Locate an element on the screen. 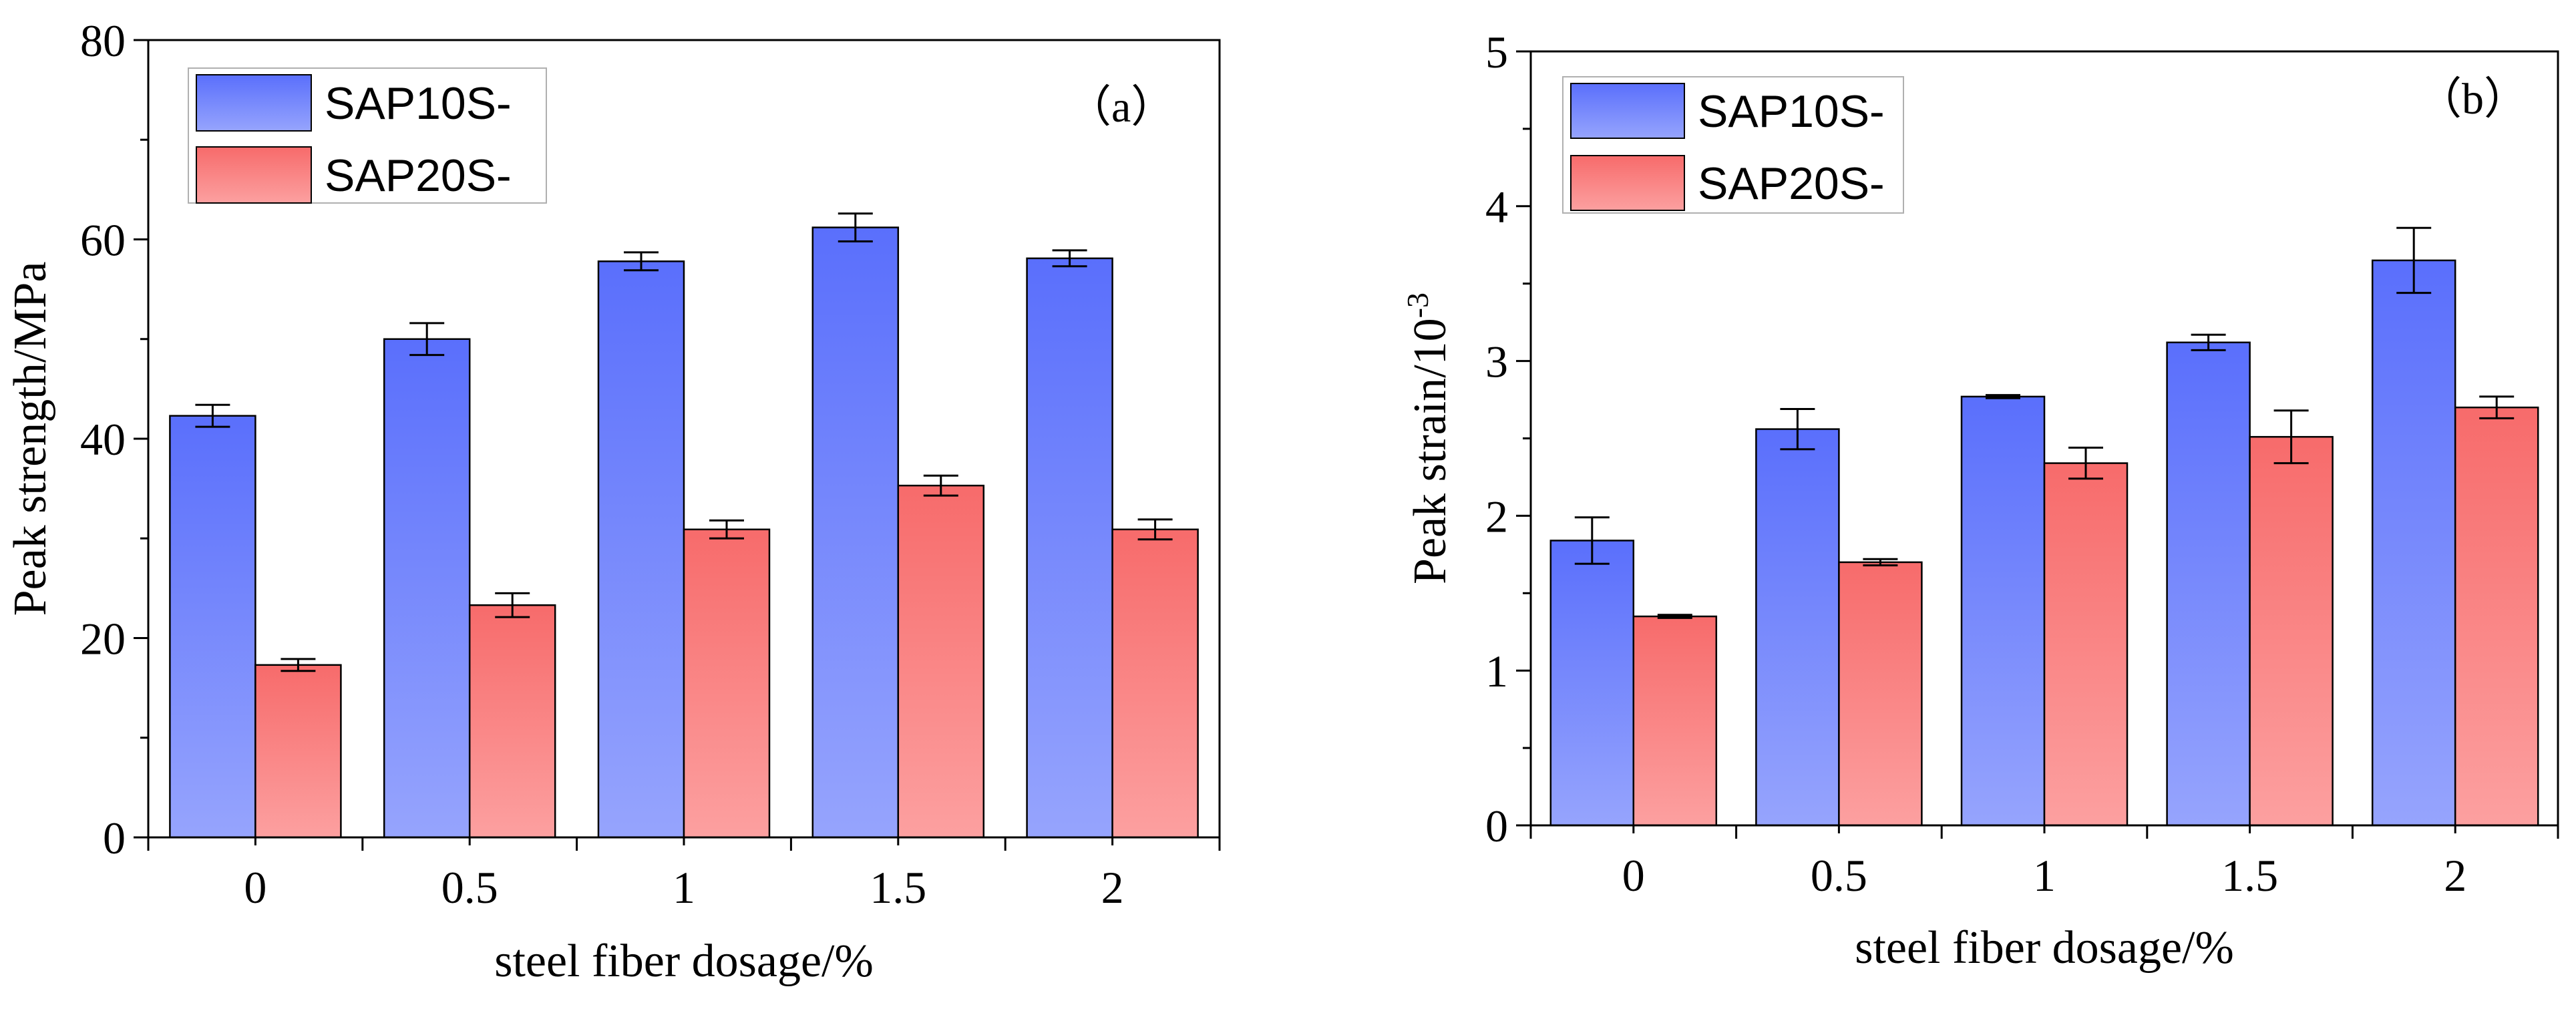  y-tick-label: 4 is located at coordinates (1496, 207).